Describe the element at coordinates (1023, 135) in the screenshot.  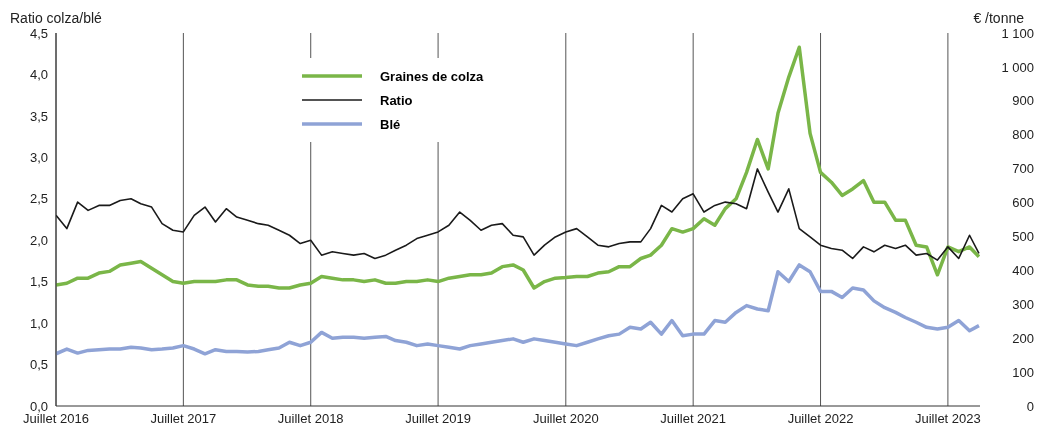
I see `y2-tick-label: 800` at that location.